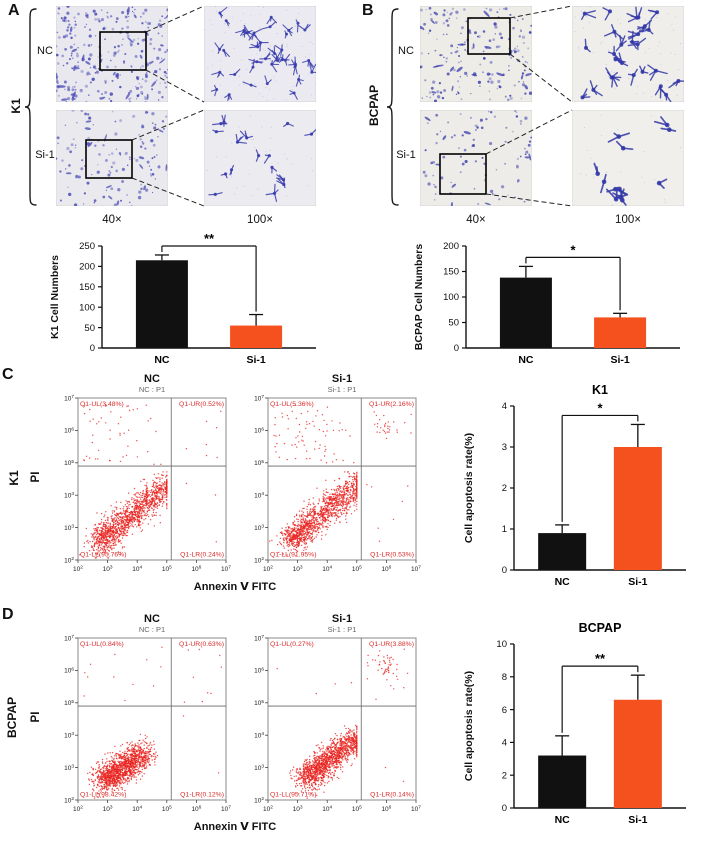 This screenshot has width=708, height=846. Describe the element at coordinates (406, 155) in the screenshot. I see `panel-b-row-label-si1: Si-1` at that location.